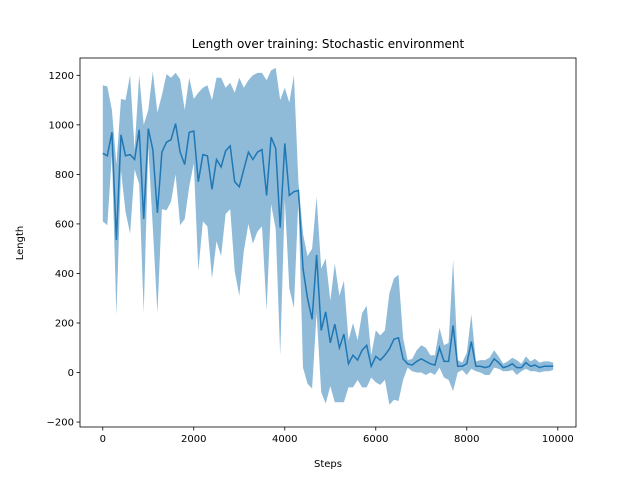 Image resolution: width=640 pixels, height=480 pixels. I want to click on y-tick-label: 200, so click(64, 323).